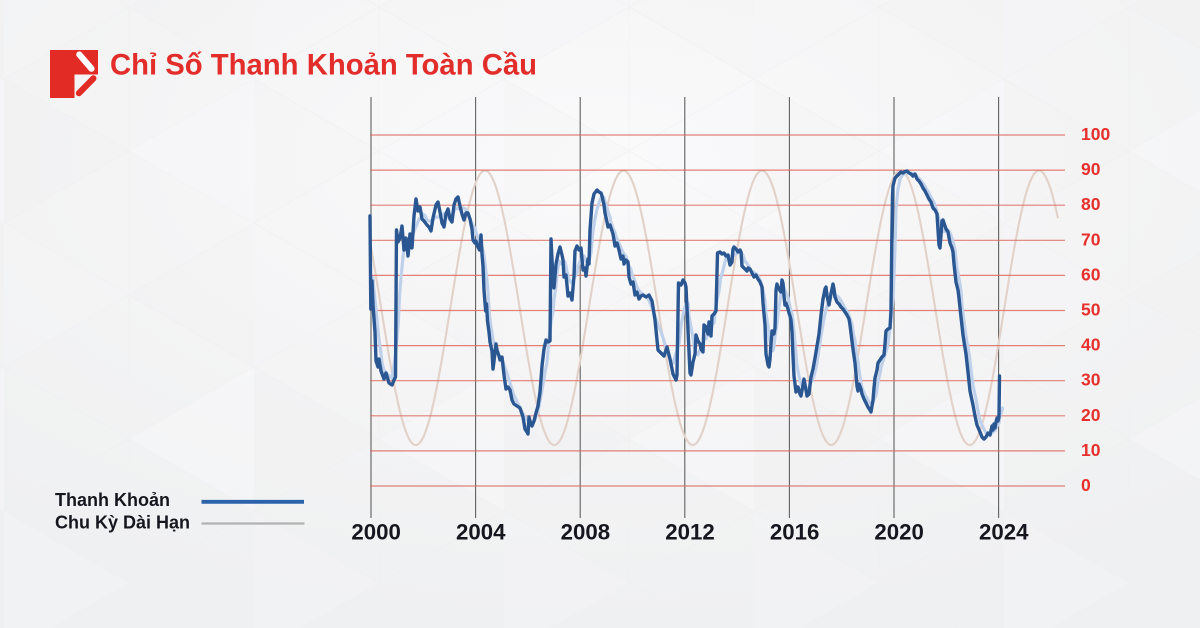 The width and height of the screenshot is (1200, 628). What do you see at coordinates (1004, 532) in the screenshot?
I see `svg-text: 2024` at bounding box center [1004, 532].